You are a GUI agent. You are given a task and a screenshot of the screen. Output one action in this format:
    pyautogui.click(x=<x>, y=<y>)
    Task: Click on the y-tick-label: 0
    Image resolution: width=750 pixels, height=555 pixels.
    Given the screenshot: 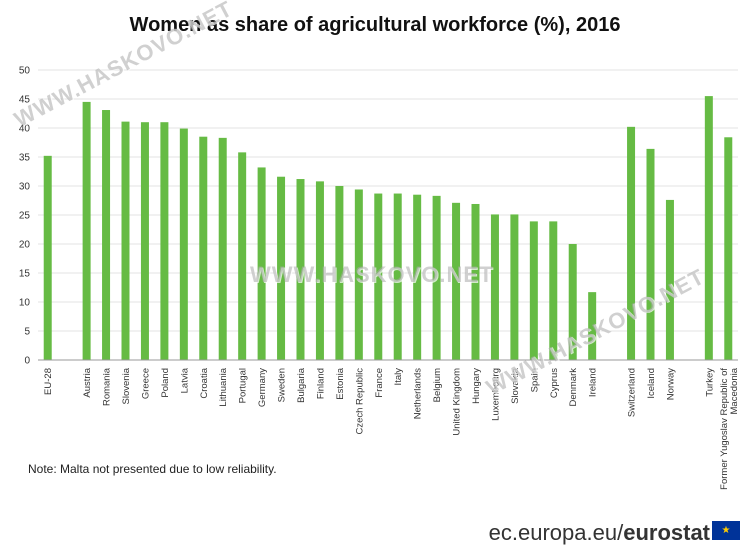 What is the action you would take?
    pyautogui.click(x=27, y=361)
    